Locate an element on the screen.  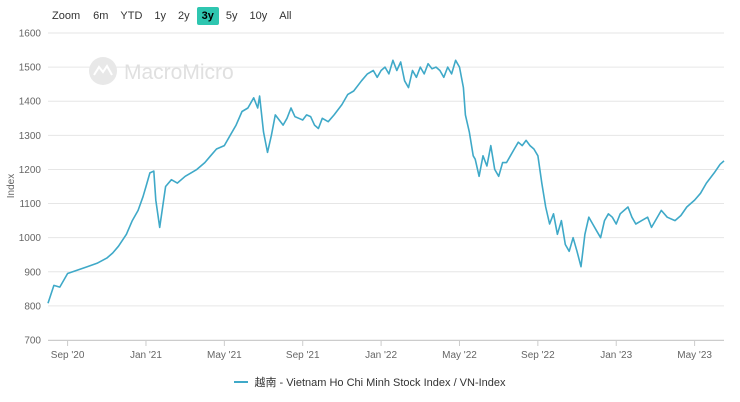
y-tick-label: 1400 is located at coordinates (30, 102).